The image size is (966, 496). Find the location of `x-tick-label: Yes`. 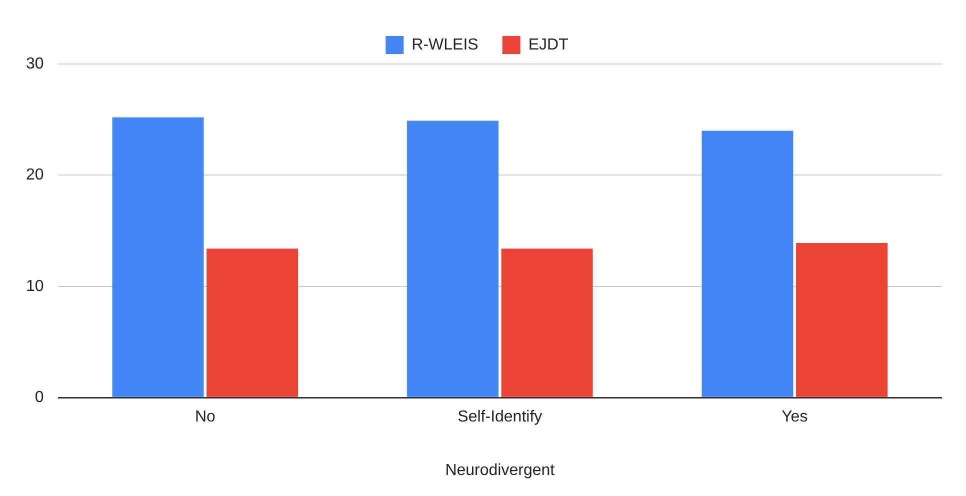

x-tick-label: Yes is located at coordinates (795, 417).